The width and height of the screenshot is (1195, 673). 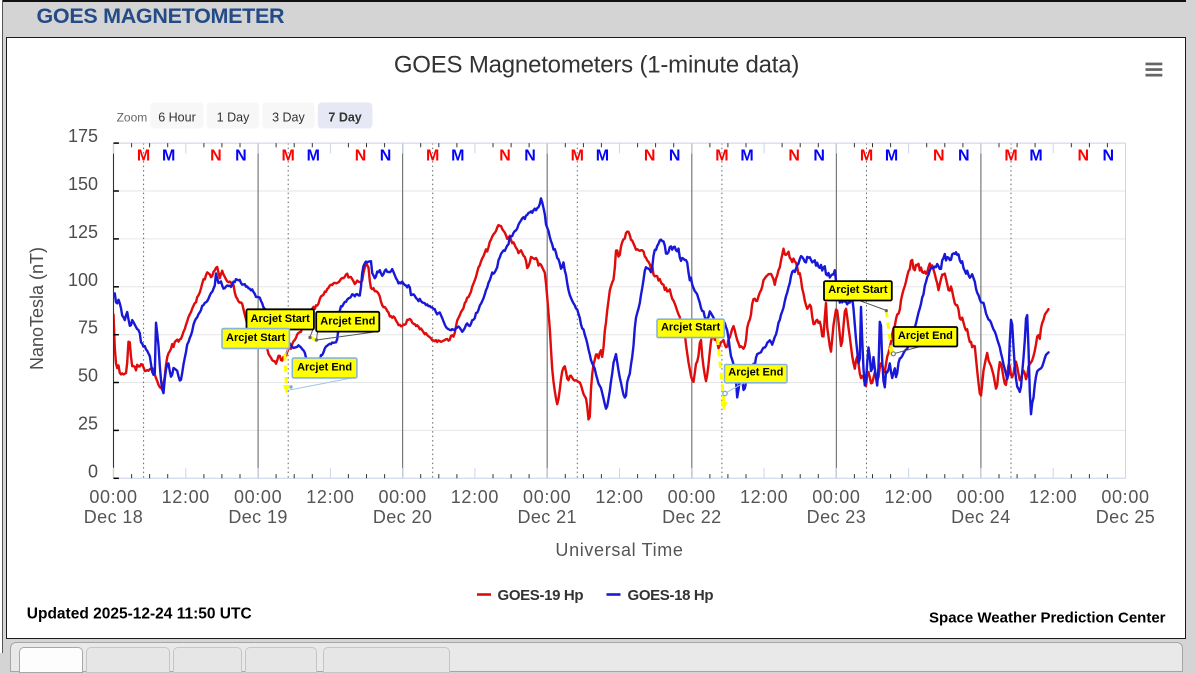 What do you see at coordinates (671, 595) in the screenshot?
I see `svg-text: GOES-18 Hp` at bounding box center [671, 595].